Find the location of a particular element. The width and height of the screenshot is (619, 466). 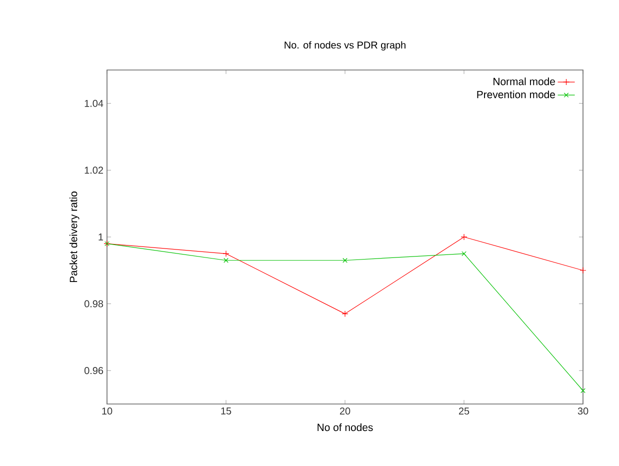

x-tick-label: 30 is located at coordinates (583, 411).